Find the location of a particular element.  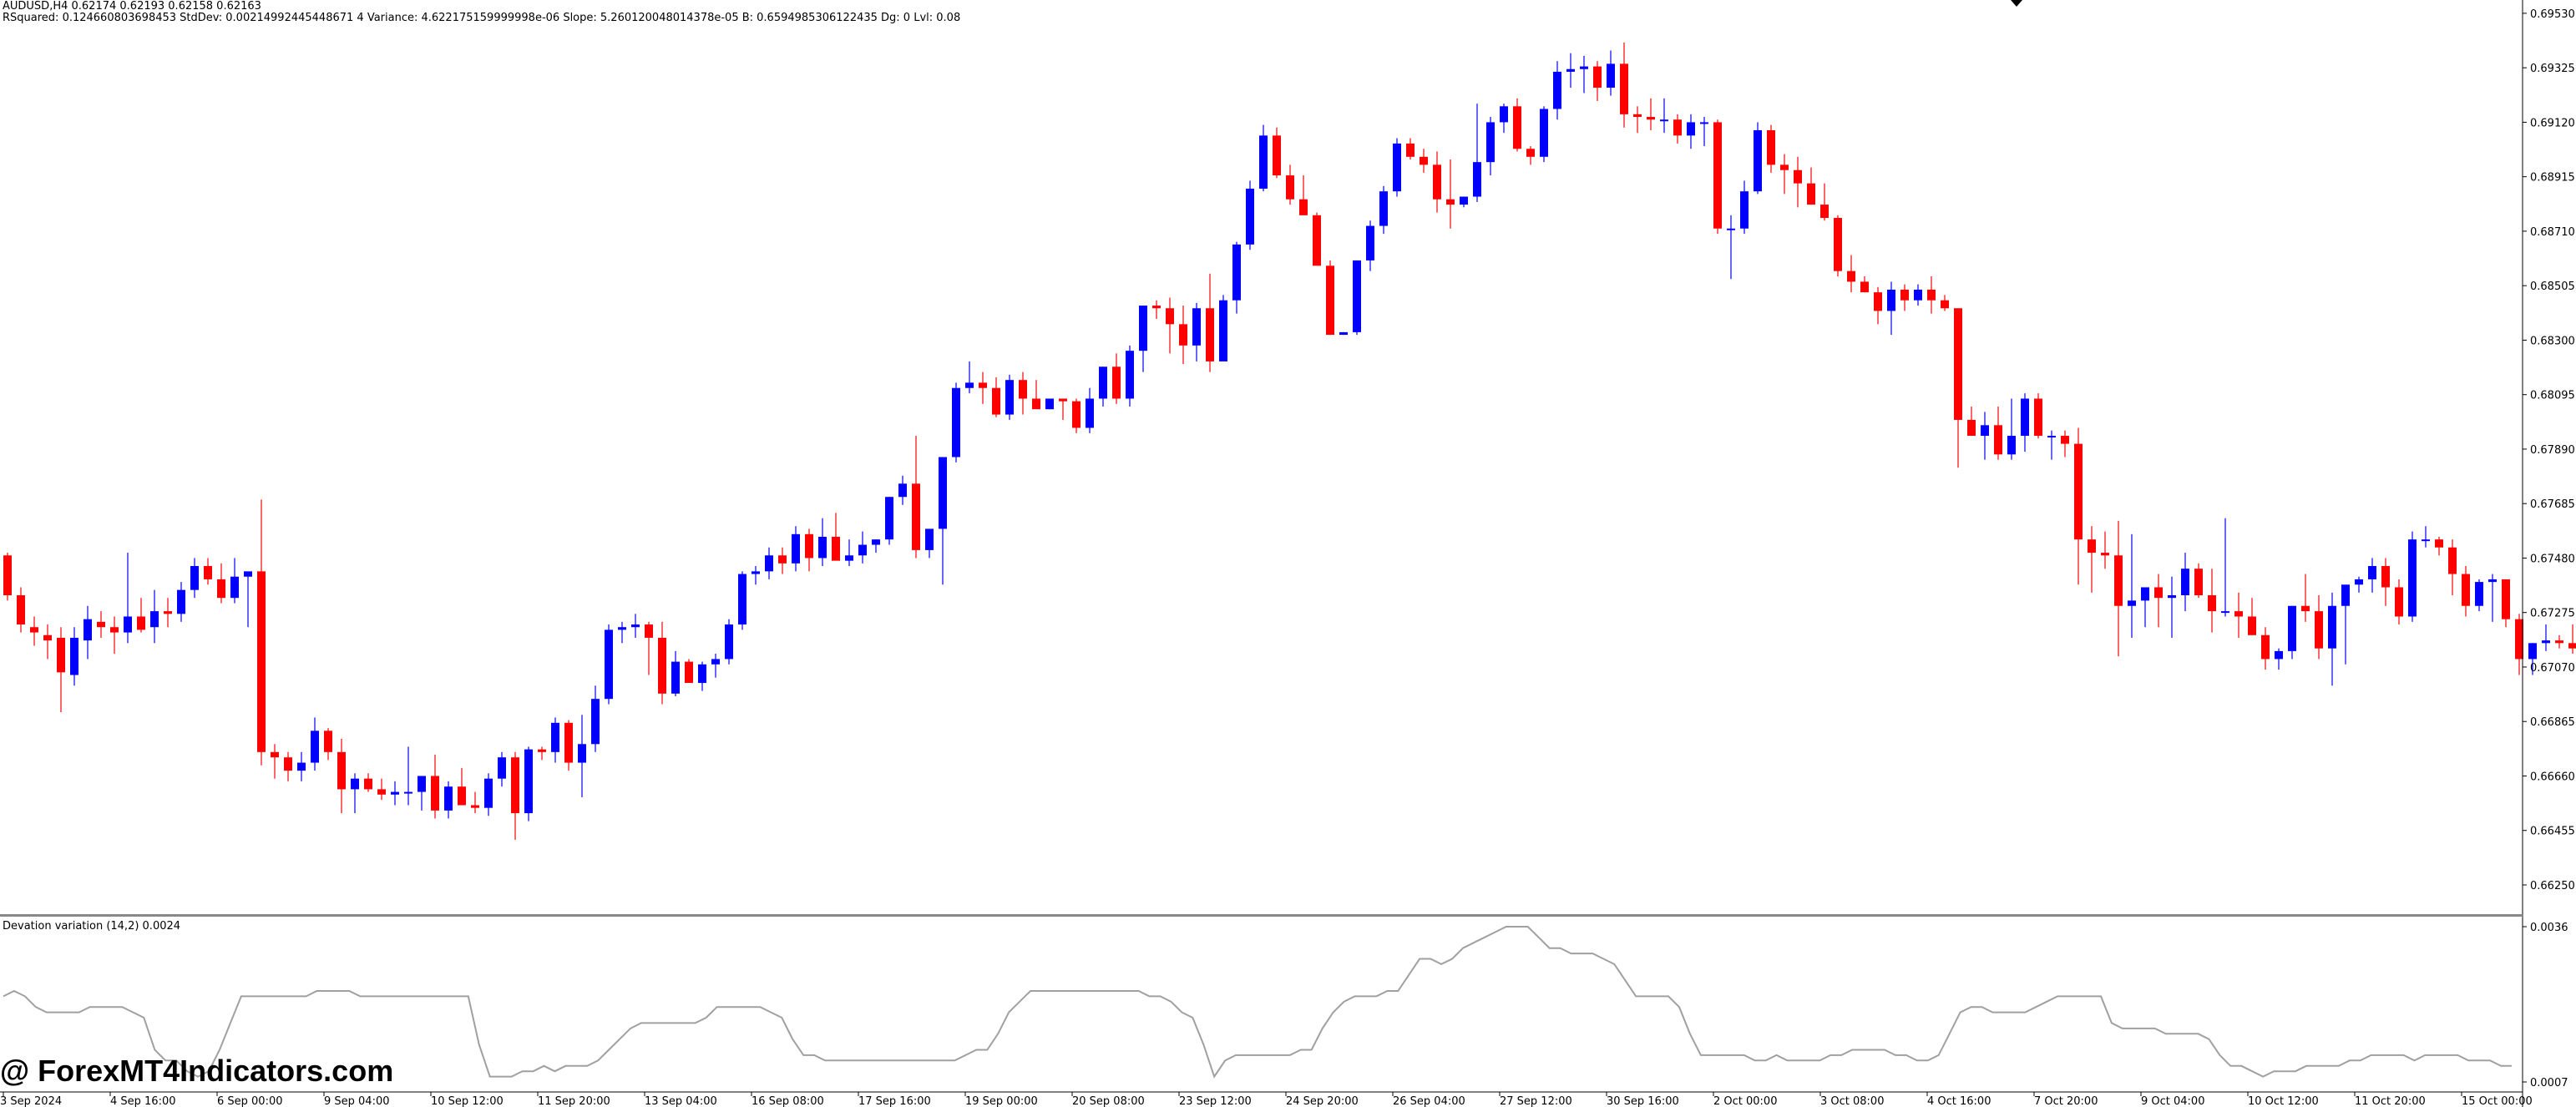

pane-separator is located at coordinates (1261, 915).